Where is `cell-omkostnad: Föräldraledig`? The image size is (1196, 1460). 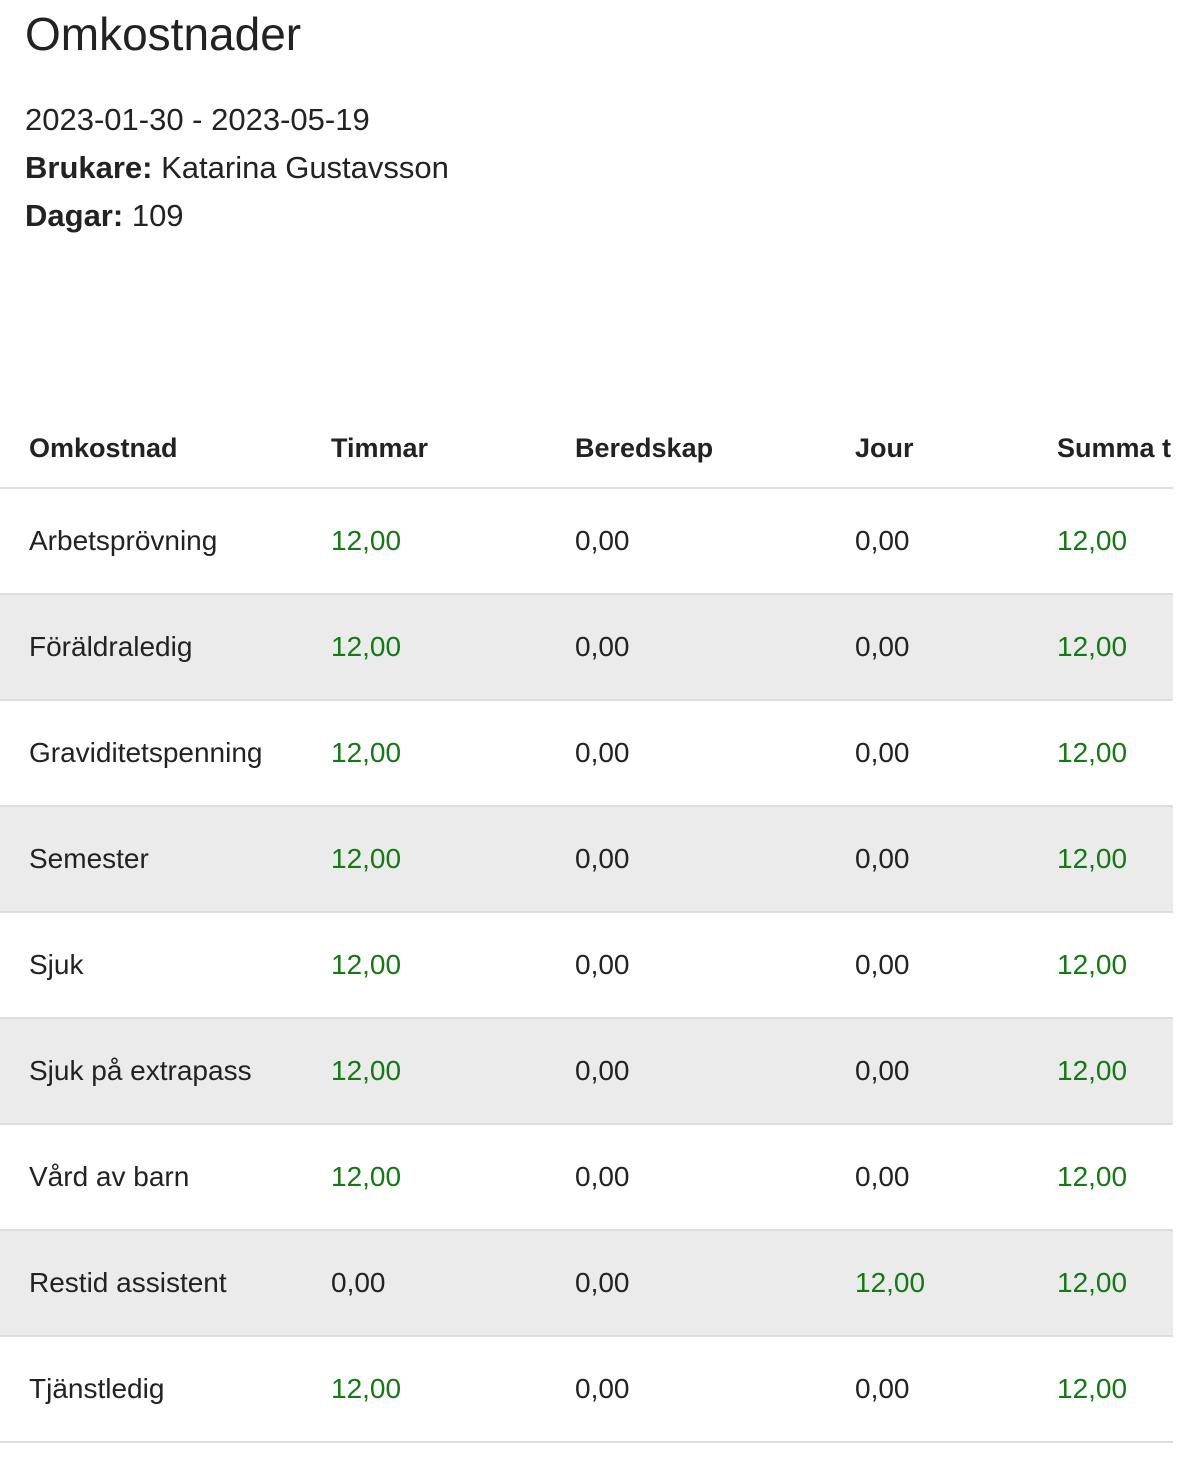 cell-omkostnad: Föräldraledig is located at coordinates (151, 647).